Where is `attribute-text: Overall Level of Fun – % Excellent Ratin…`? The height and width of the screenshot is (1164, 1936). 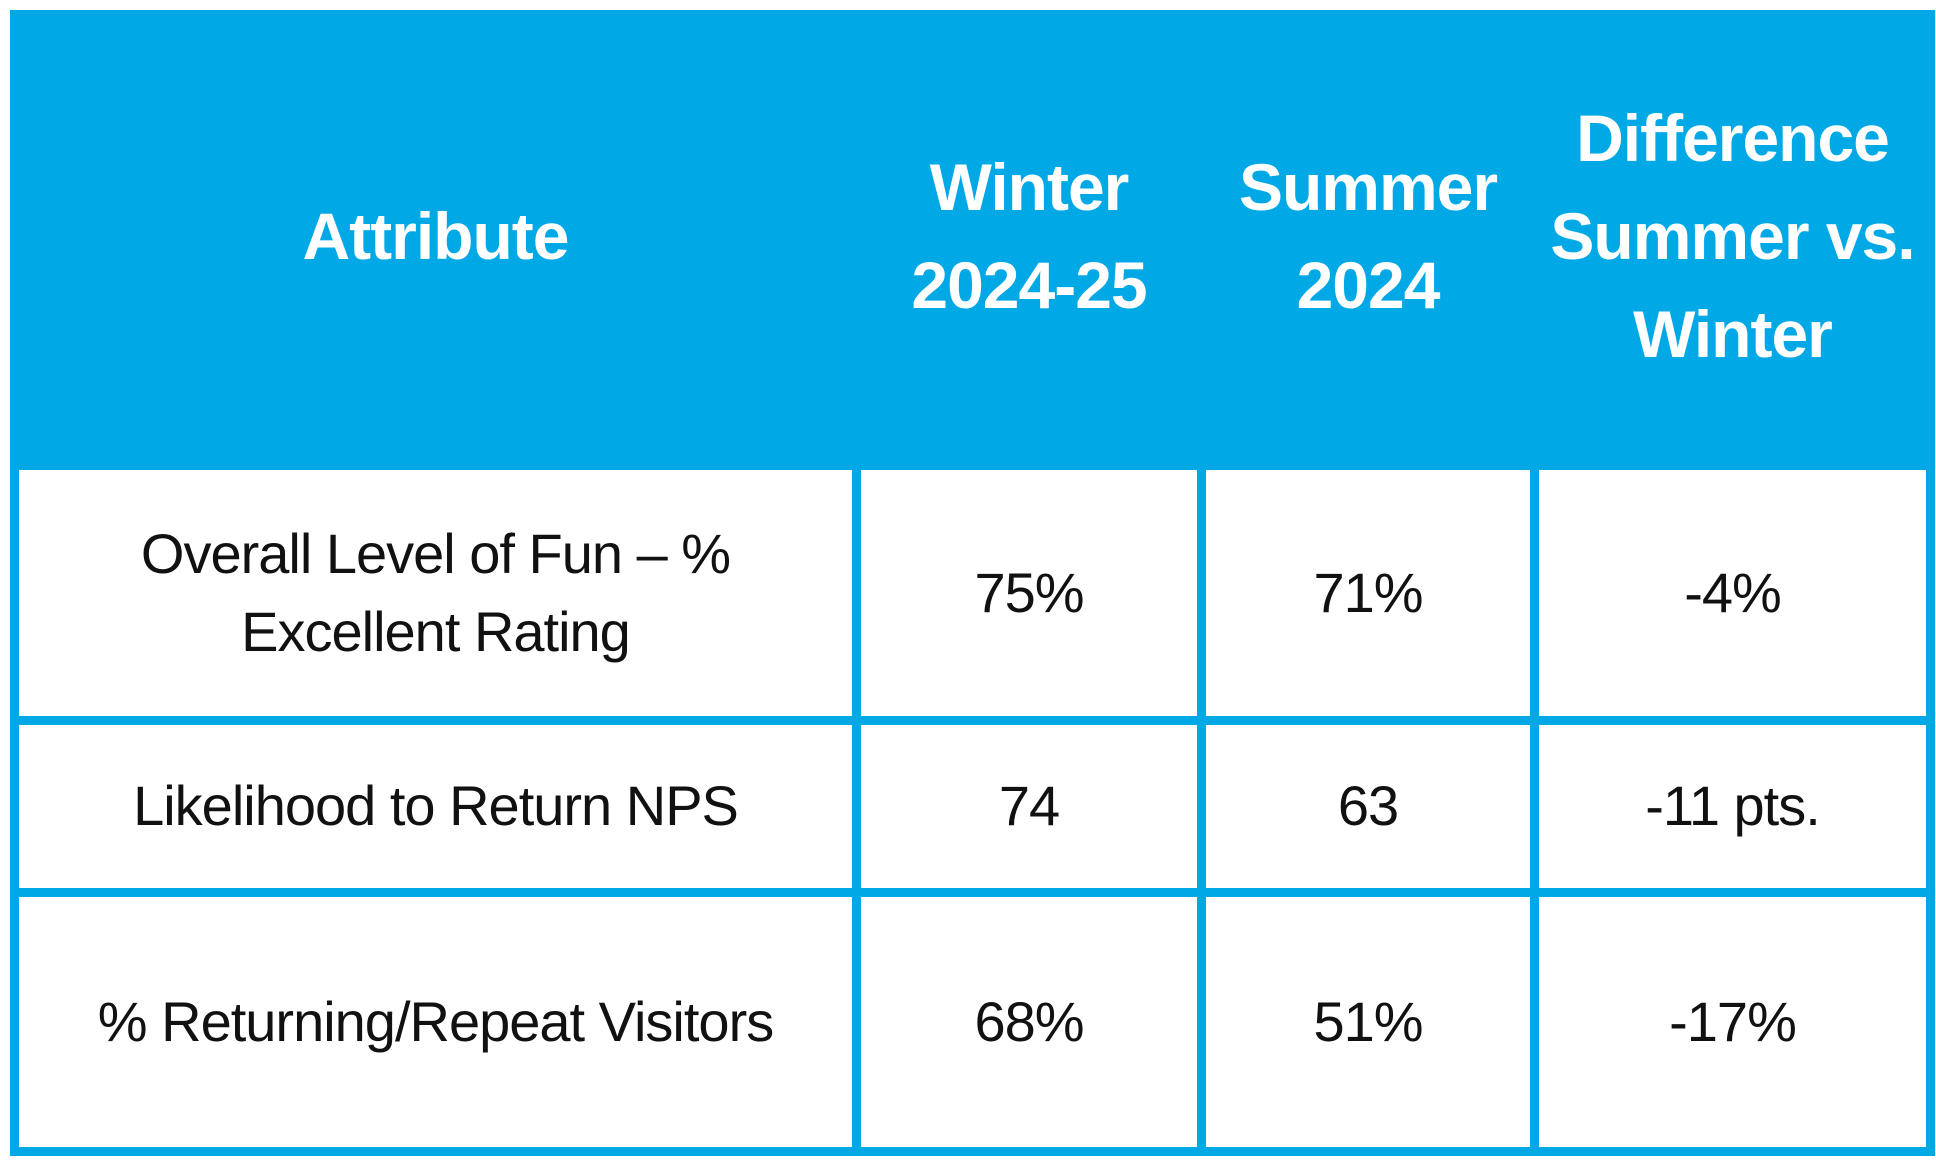
attribute-text: Overall Level of Fun – % Excellent Ratin… is located at coordinates (435, 592).